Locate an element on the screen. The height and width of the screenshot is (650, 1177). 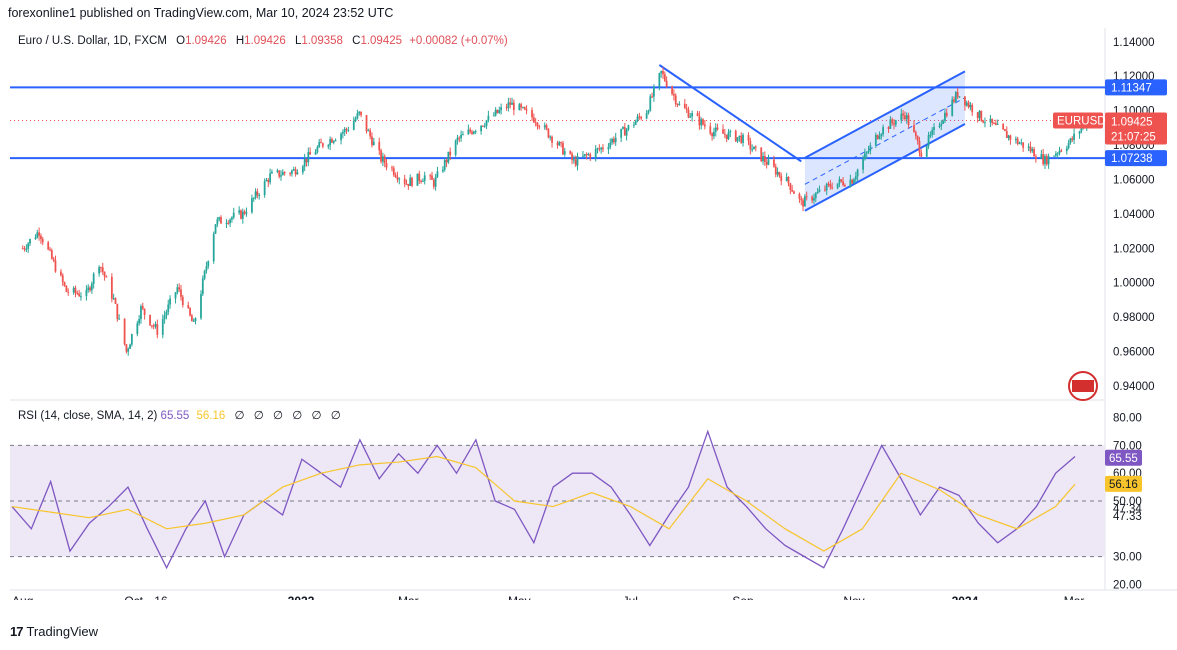
time-axis-label: Nov is located at coordinates (853, 597).